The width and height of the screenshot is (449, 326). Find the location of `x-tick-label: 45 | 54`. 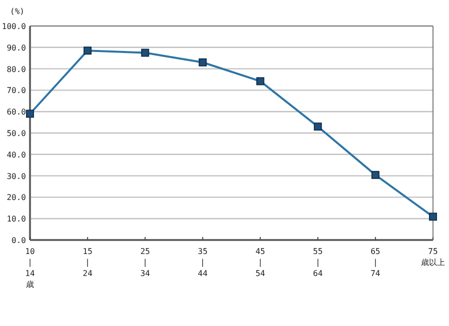

x-tick-label: 45 | 54 is located at coordinates (260, 262).